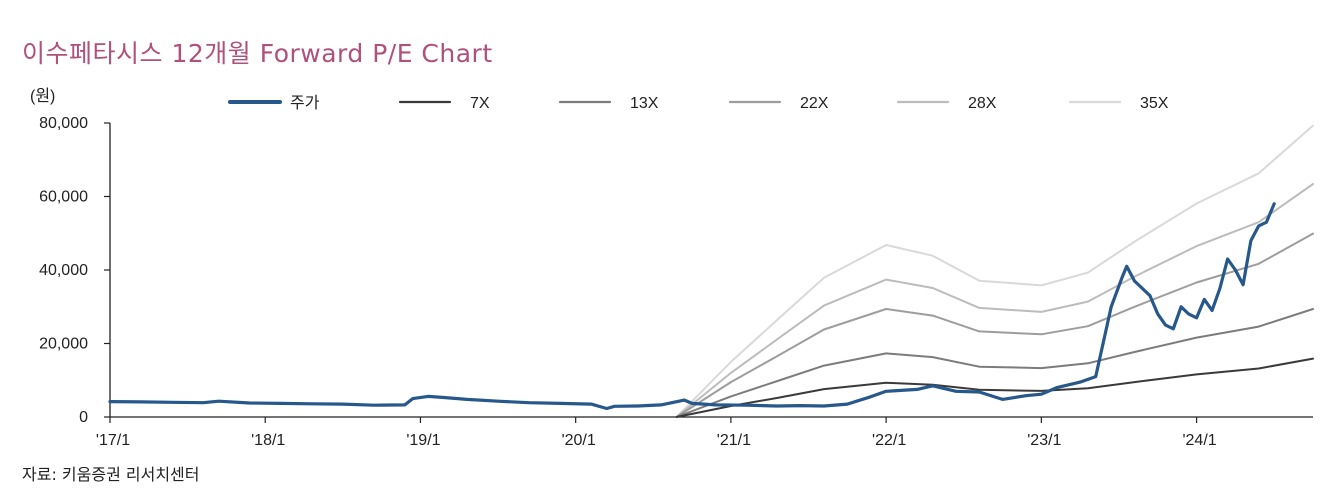  I want to click on y-tick-label: 20,000, so click(63, 344).